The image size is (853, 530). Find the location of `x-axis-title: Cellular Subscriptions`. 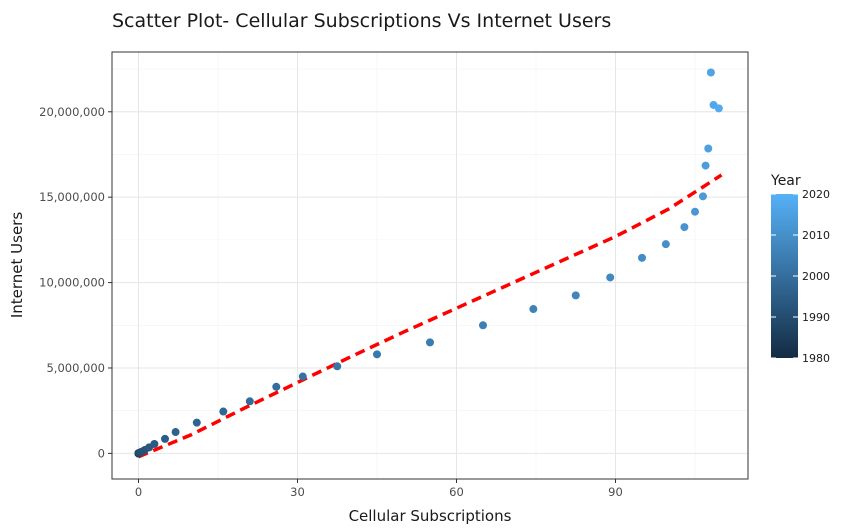

x-axis-title: Cellular Subscriptions is located at coordinates (430, 516).